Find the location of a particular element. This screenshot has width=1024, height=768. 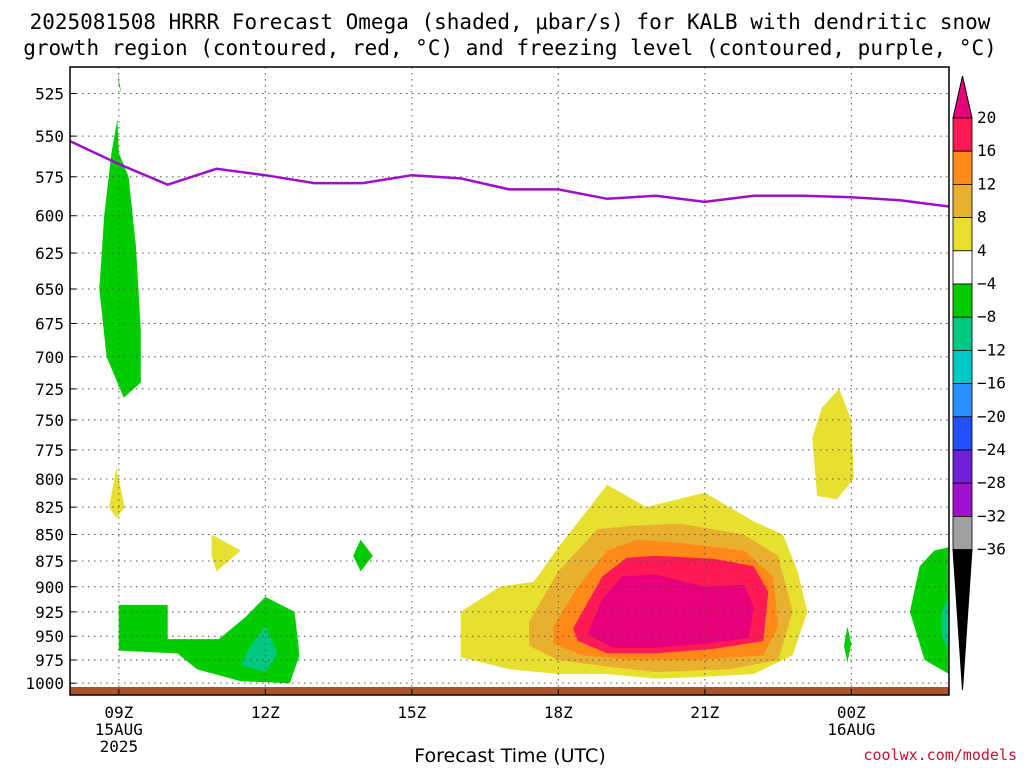

y-tick-label-8: 725 is located at coordinates (49, 389).